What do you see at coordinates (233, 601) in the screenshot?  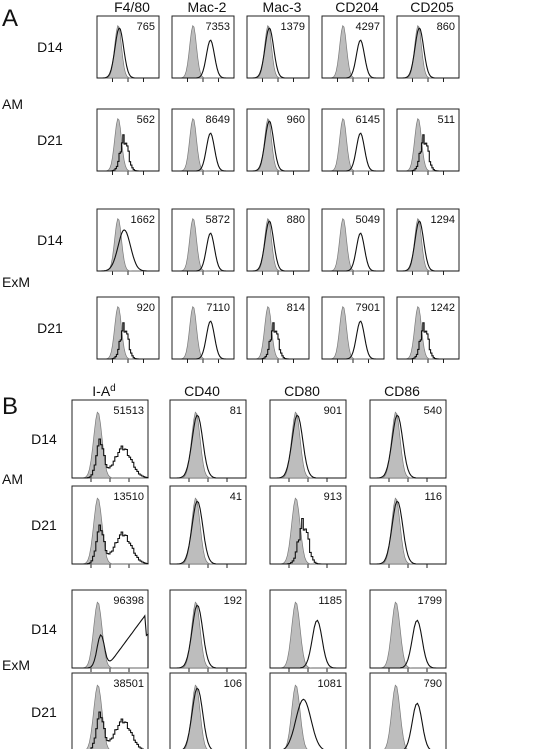 I see `mfi-value: 192` at bounding box center [233, 601].